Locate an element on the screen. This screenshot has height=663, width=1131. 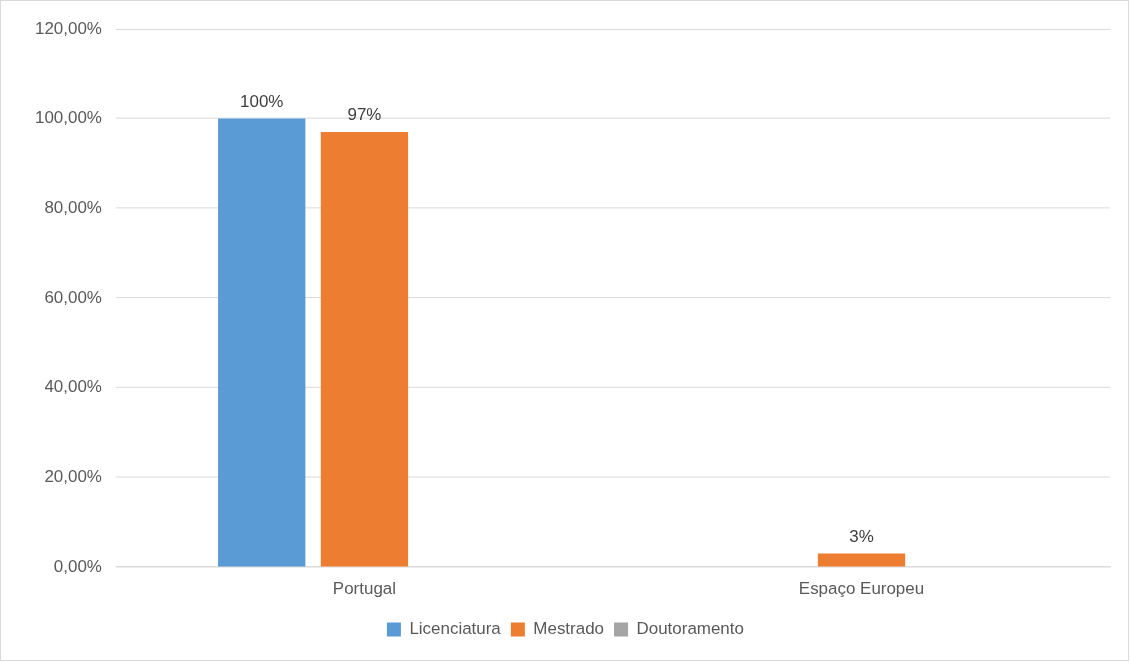
x-tick-label: Portugal is located at coordinates (364, 588).